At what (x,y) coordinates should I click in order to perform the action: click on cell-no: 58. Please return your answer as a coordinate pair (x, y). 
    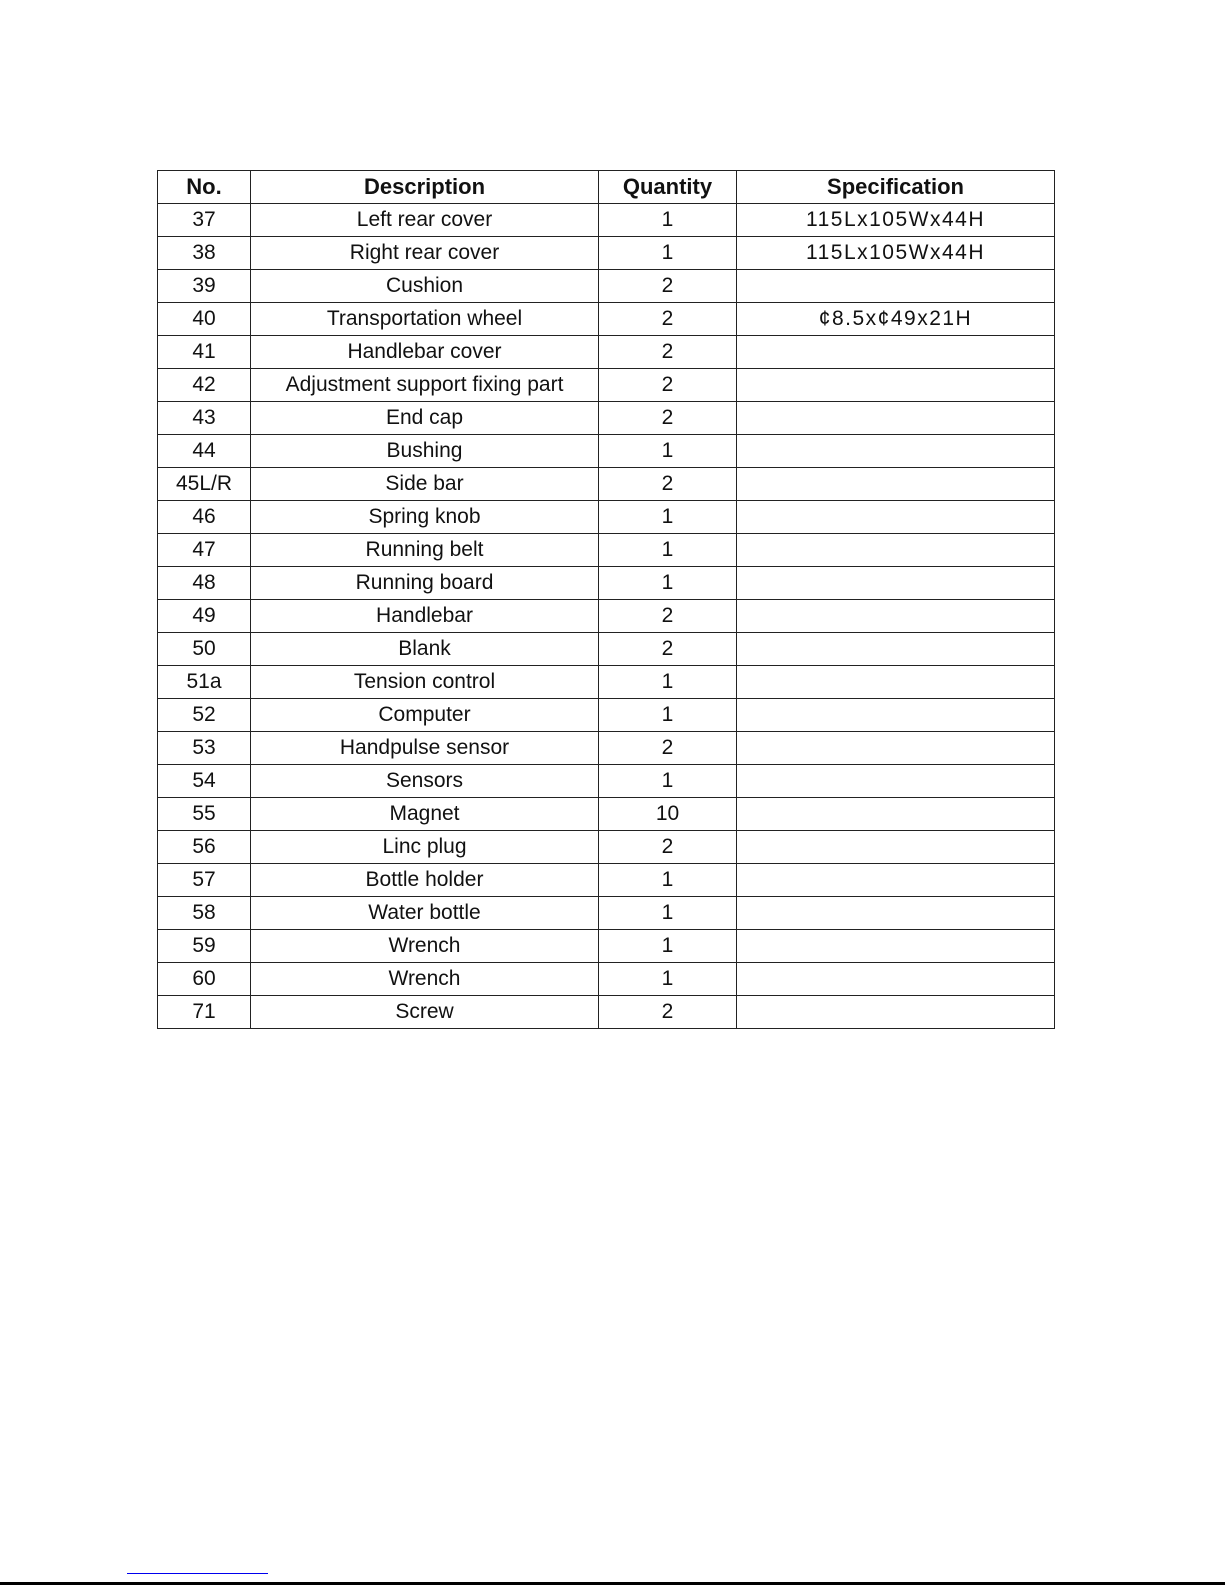
    Looking at the image, I should click on (204, 913).